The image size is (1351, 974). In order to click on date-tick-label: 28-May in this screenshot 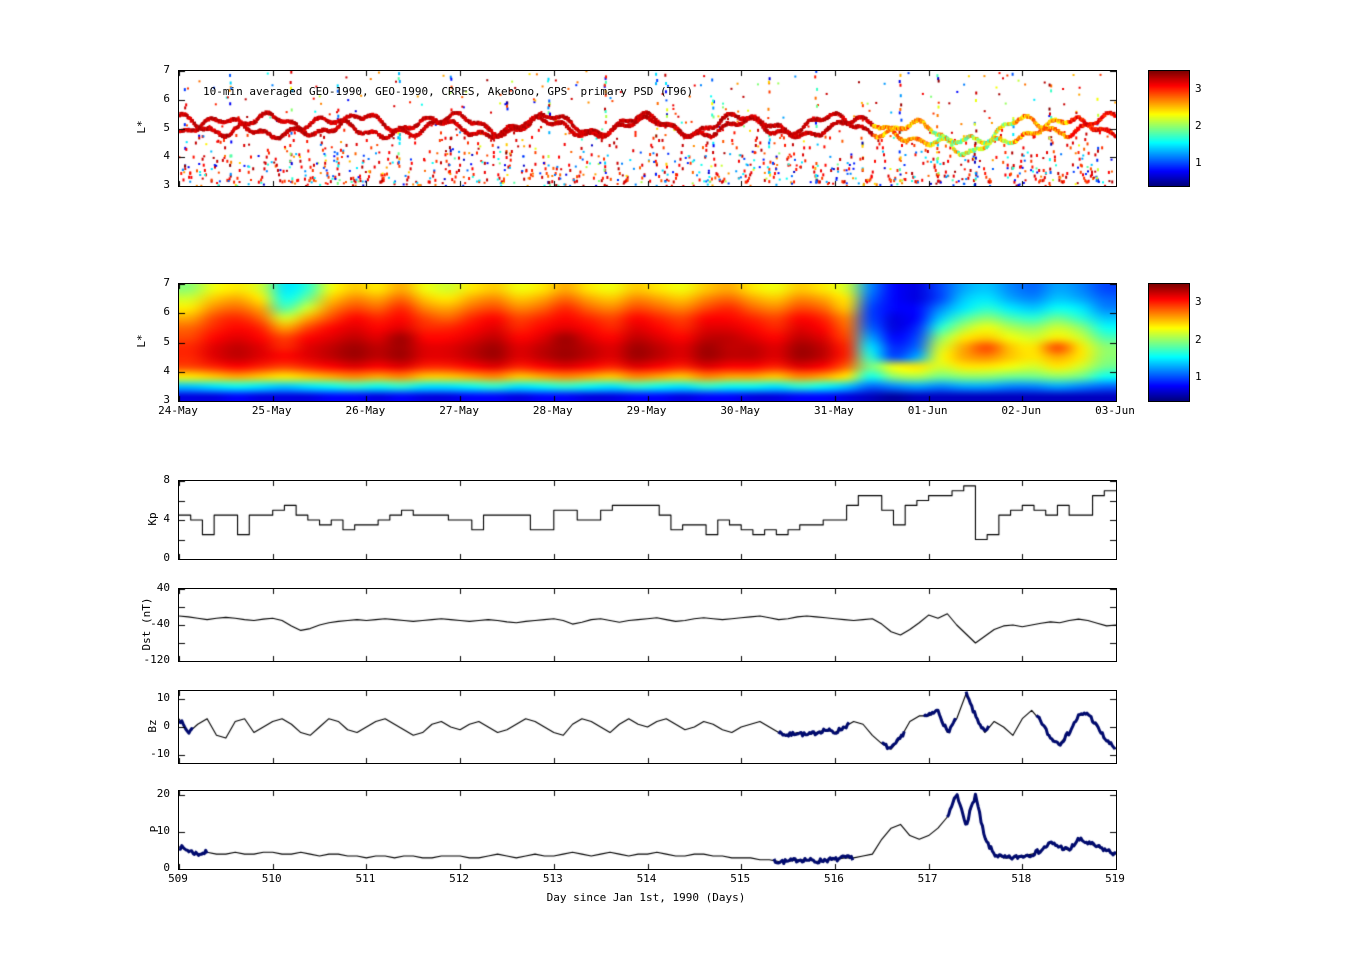, I will do `click(552, 410)`.